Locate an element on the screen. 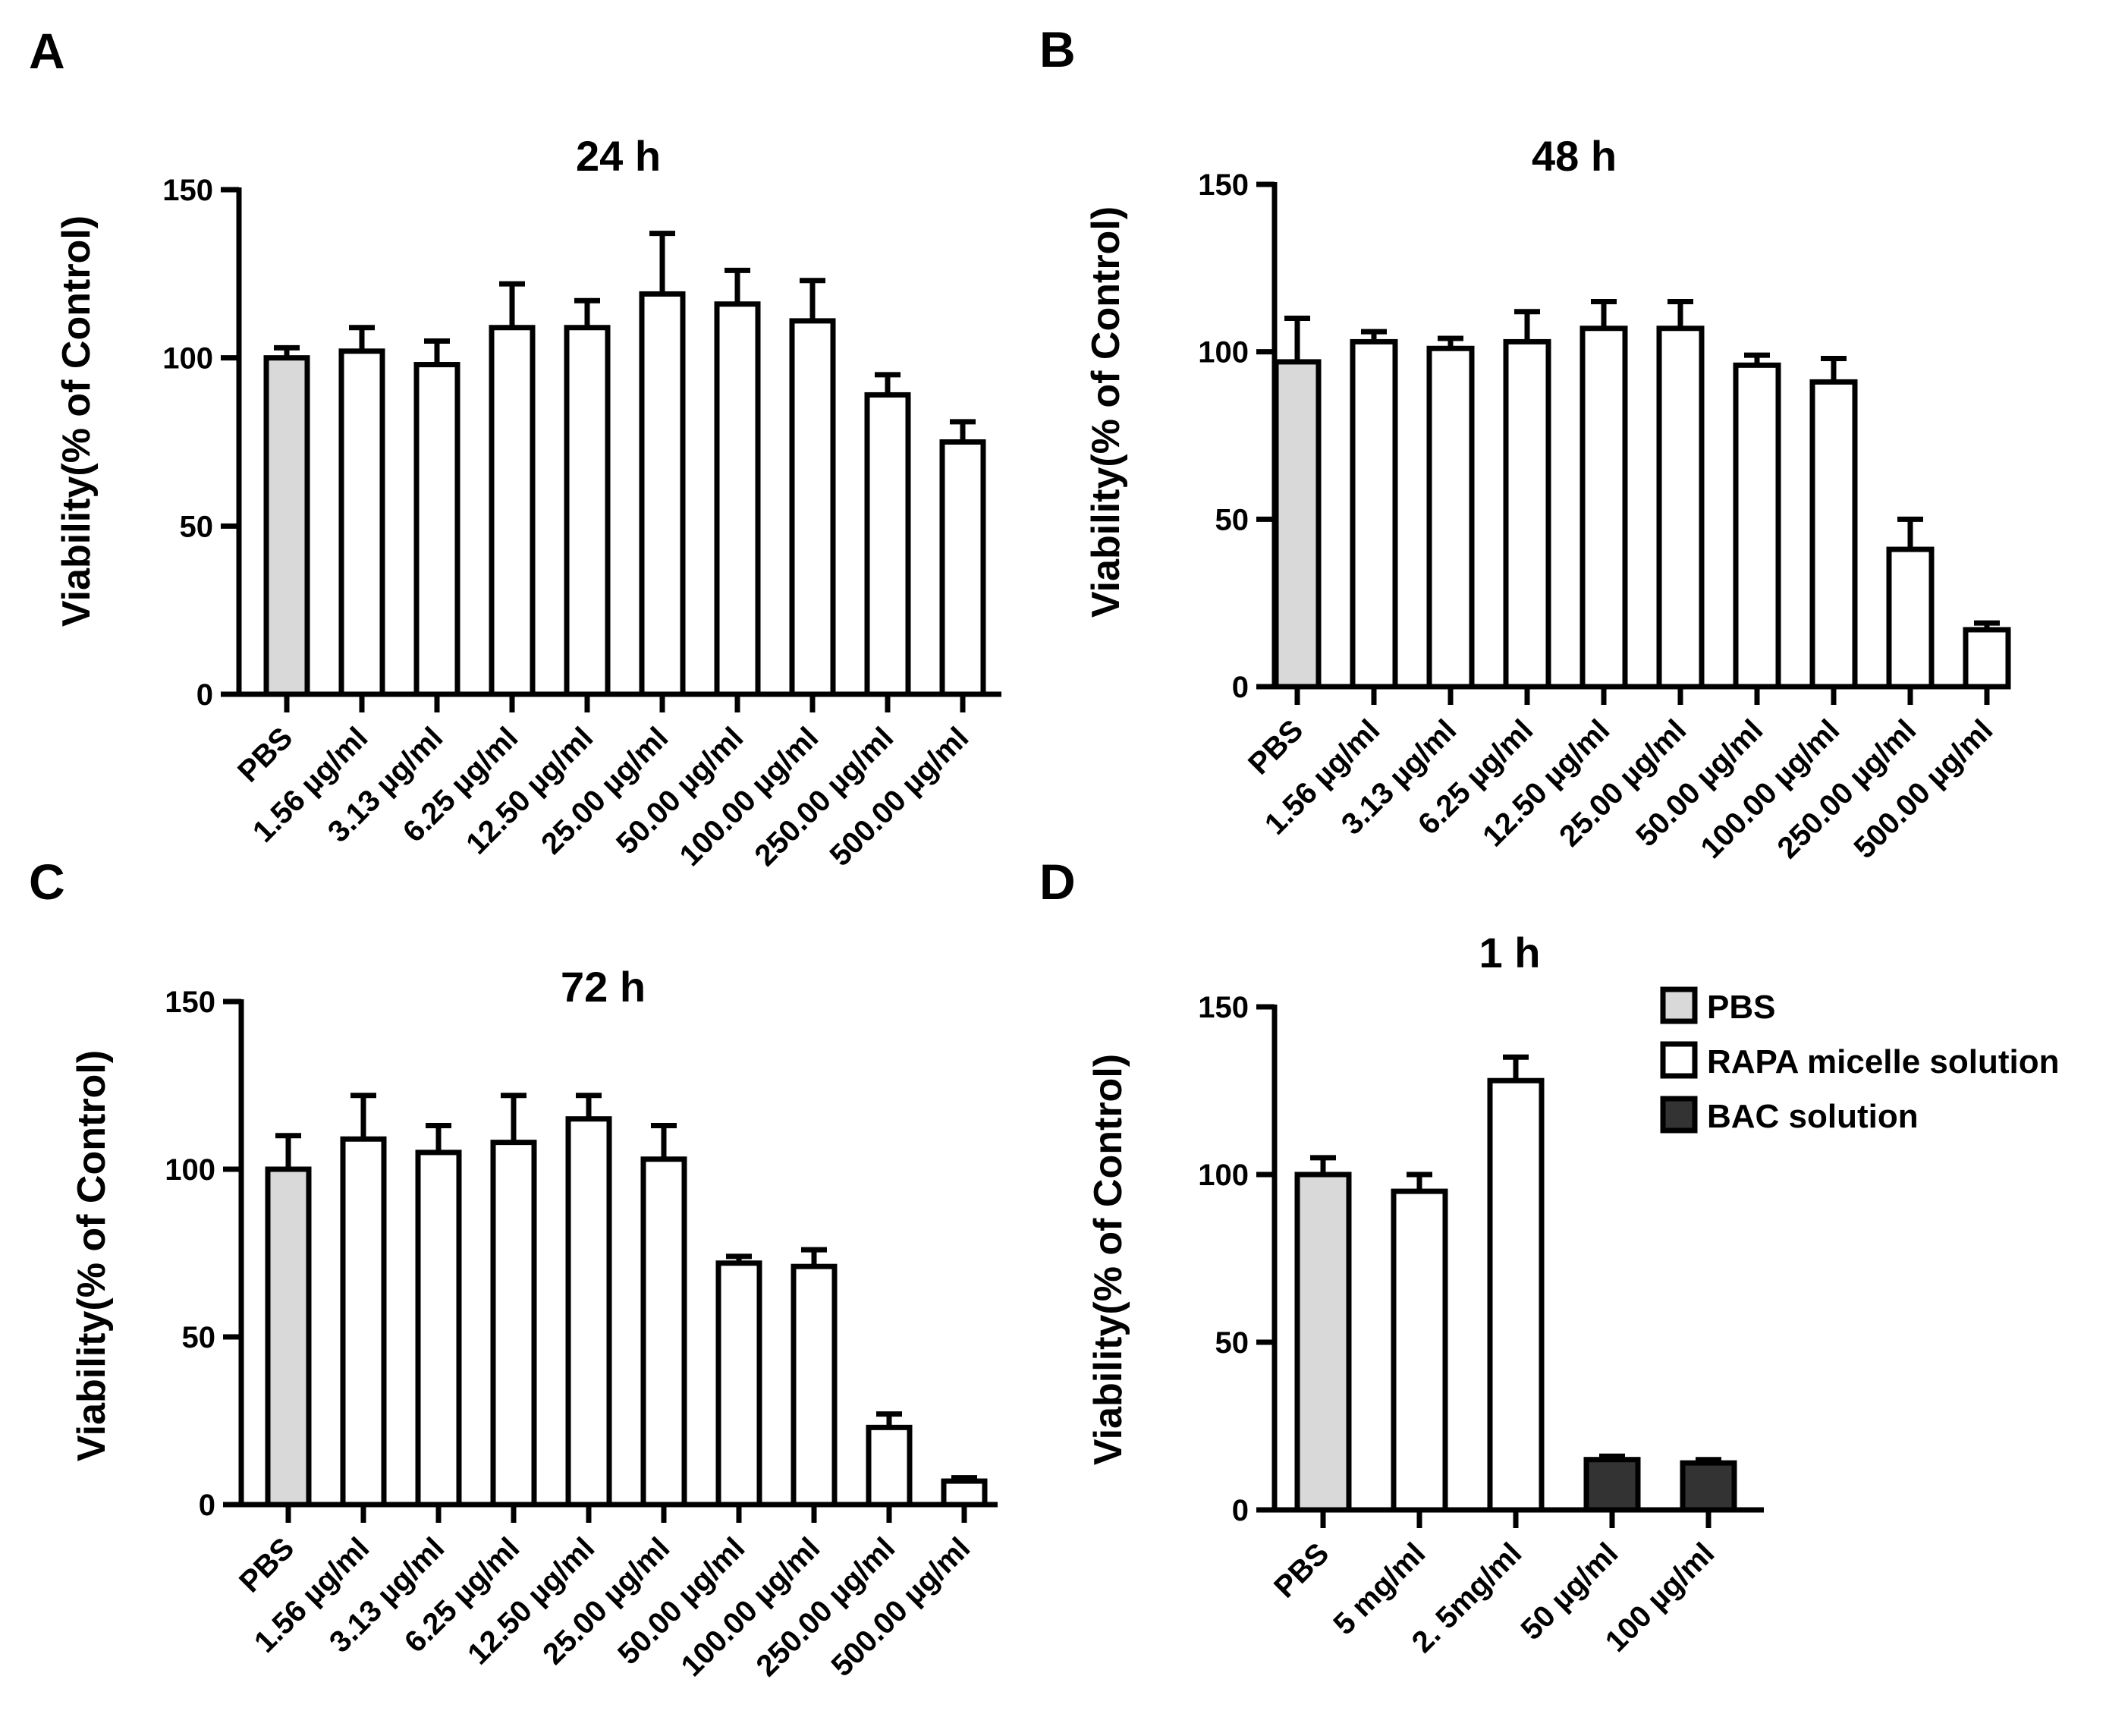 The width and height of the screenshot is (2128, 1736). legend-label: RAPA micelle solution is located at coordinates (1883, 1062).